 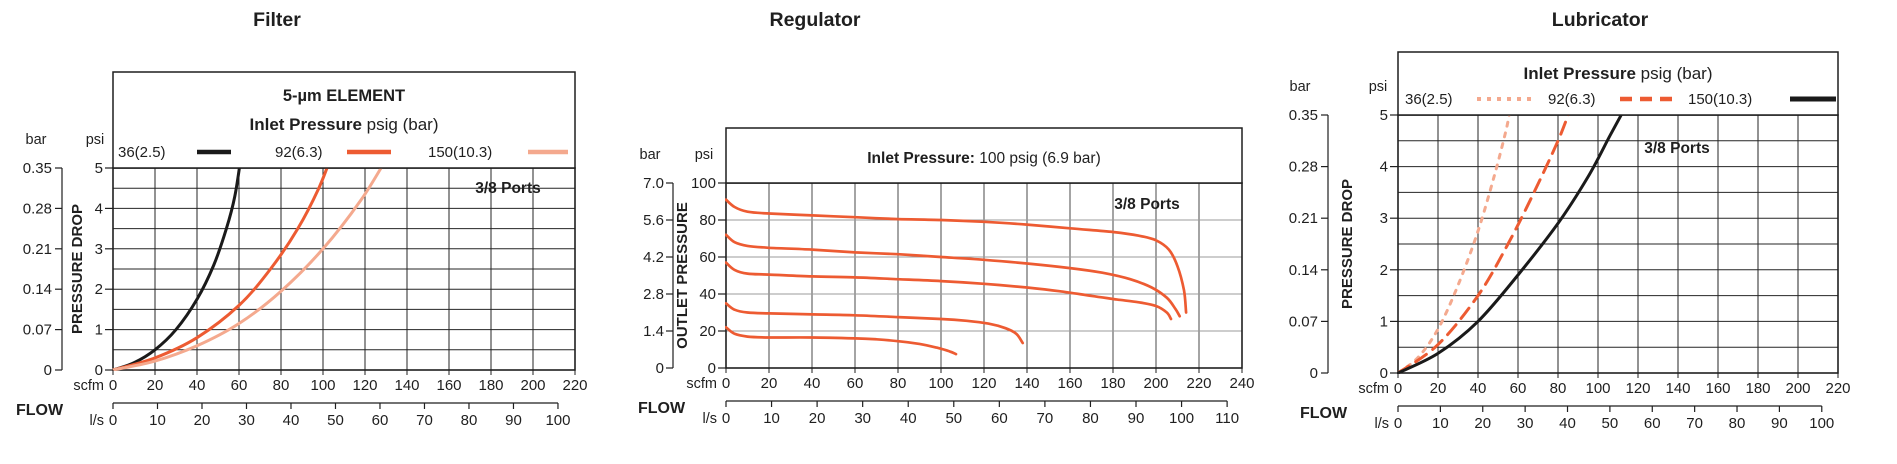 What do you see at coordinates (682, 275) in the screenshot?
I see `y-axis-title: OUTLET PRESSURE` at bounding box center [682, 275].